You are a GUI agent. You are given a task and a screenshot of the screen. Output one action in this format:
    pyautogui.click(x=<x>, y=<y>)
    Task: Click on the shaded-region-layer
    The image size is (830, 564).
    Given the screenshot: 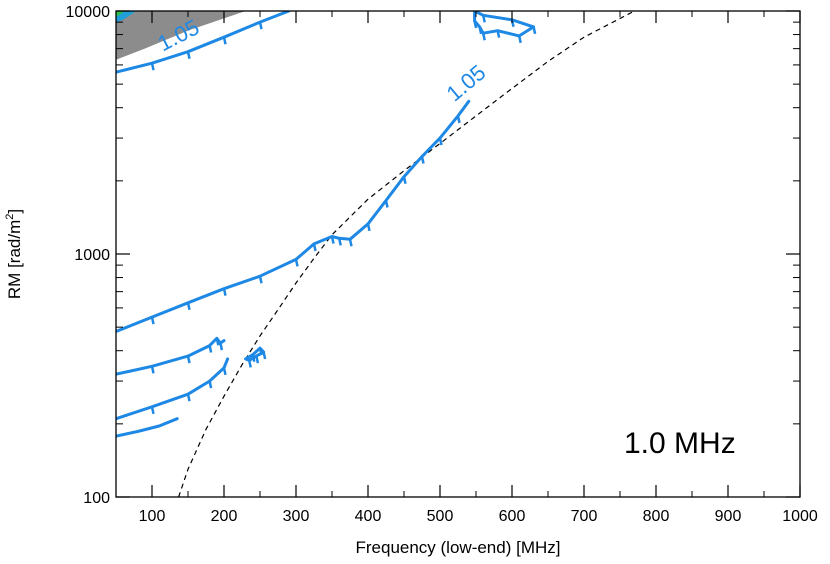 What is the action you would take?
    pyautogui.click(x=181, y=35)
    